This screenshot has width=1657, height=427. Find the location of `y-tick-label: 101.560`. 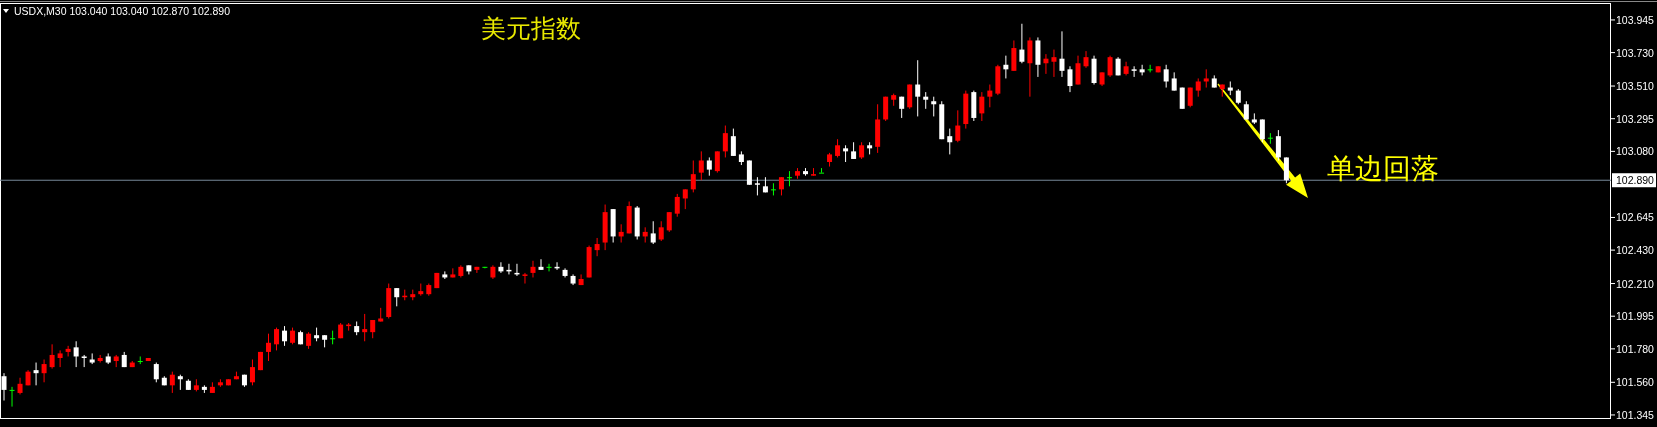

y-tick-label: 101.560 is located at coordinates (1635, 382).